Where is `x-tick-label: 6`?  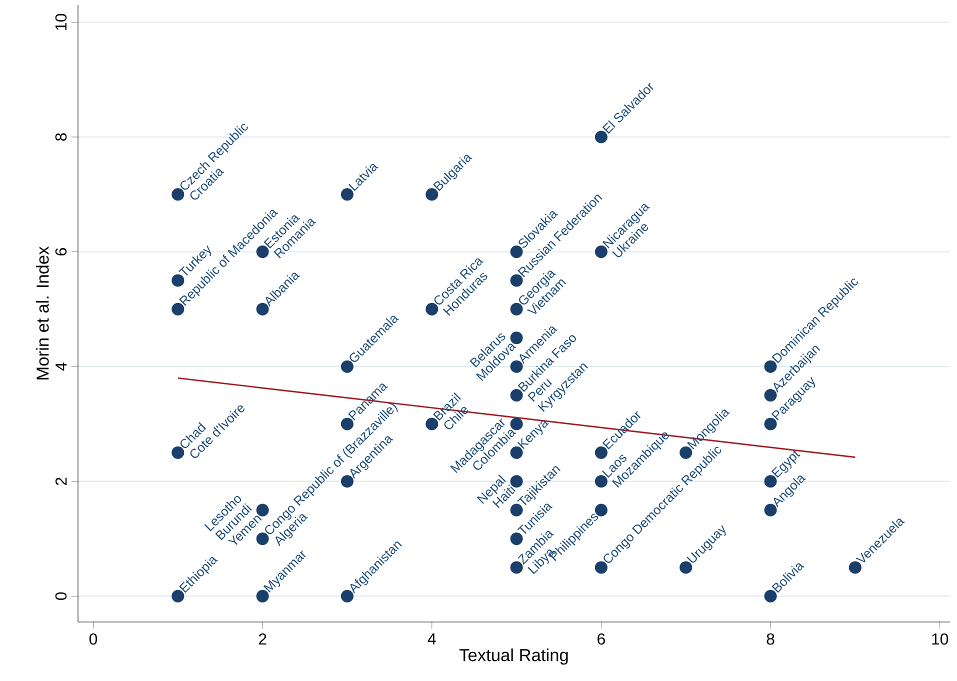
x-tick-label: 6 is located at coordinates (601, 639).